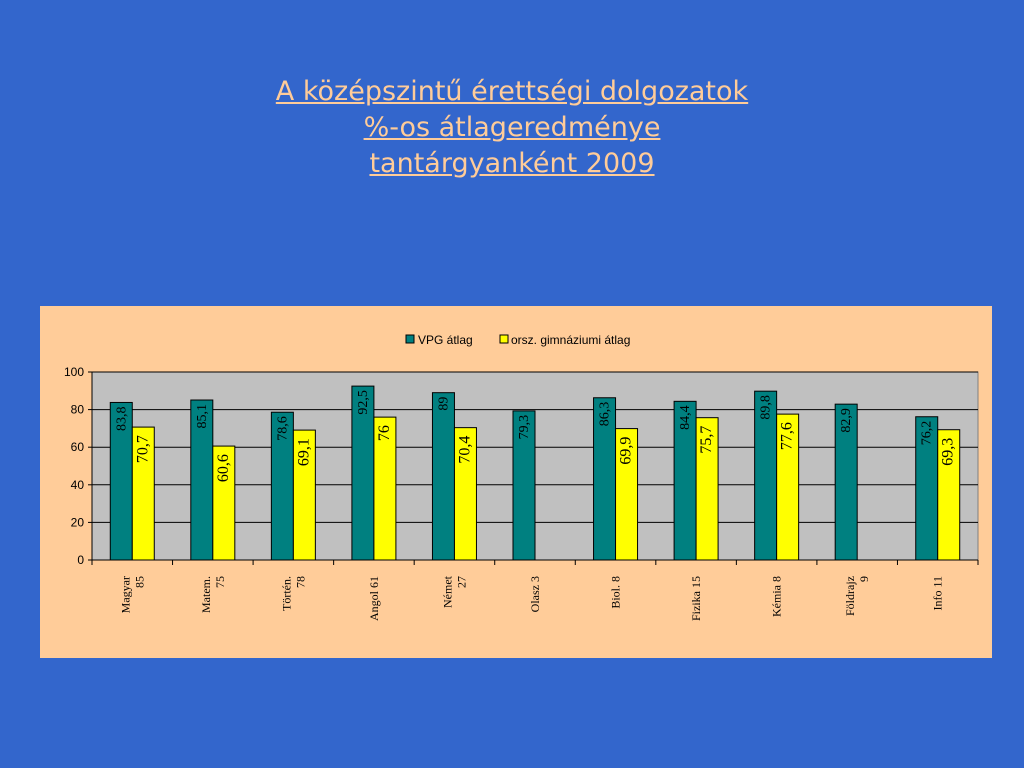  I want to click on category-label-4: Német 27, so click(454, 591).